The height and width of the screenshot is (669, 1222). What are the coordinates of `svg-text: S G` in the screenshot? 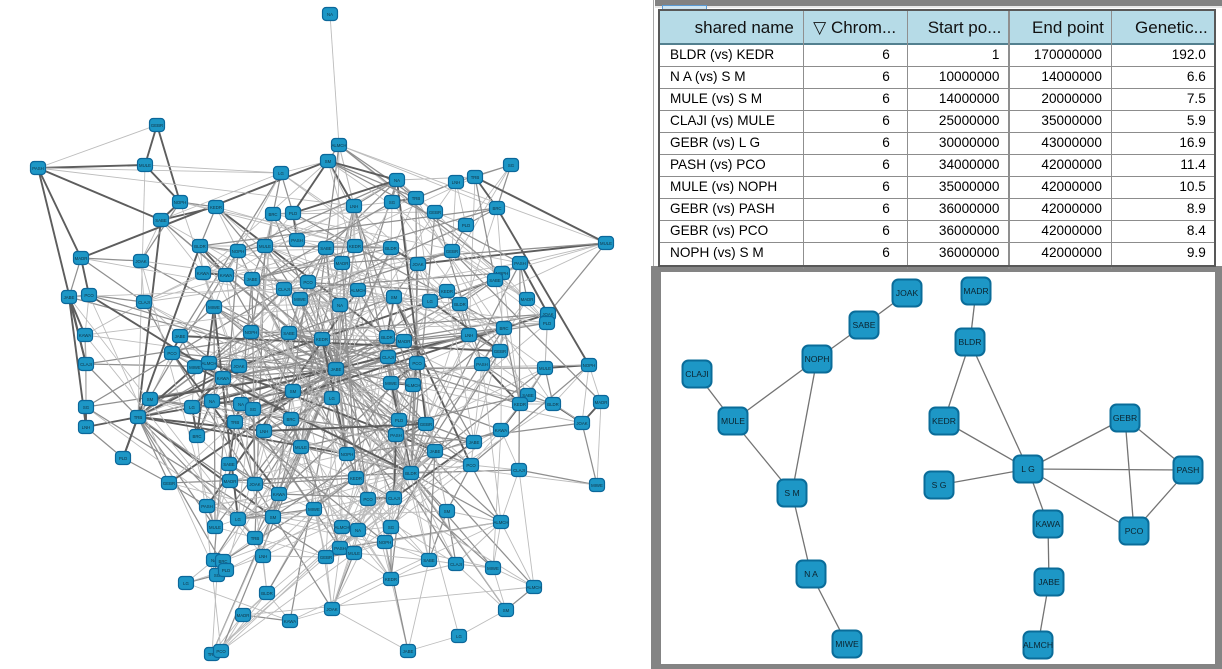 It's located at (939, 485).